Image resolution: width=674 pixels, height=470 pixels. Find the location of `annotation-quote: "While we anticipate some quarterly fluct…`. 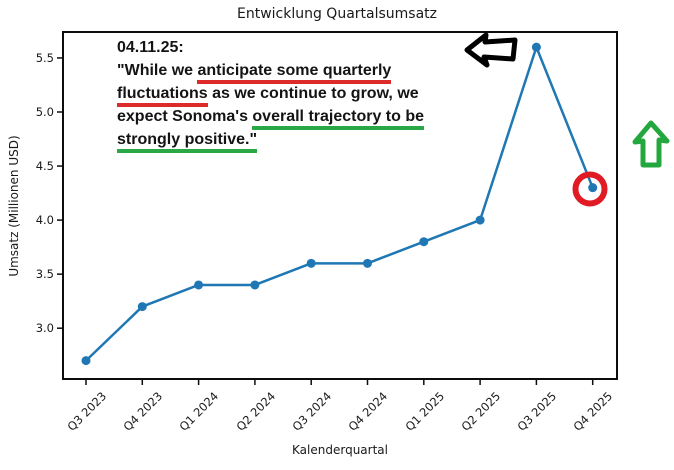

annotation-quote: "While we anticipate some quarterly fluct… is located at coordinates (271, 106).